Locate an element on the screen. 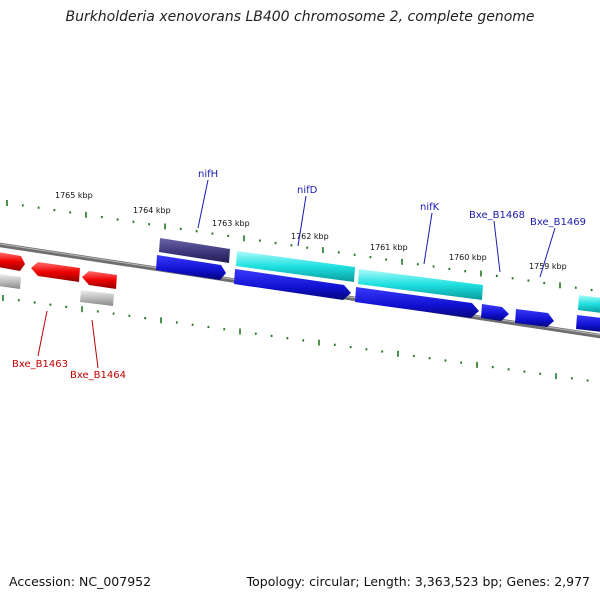 This screenshot has height=600, width=600. gene-arrow-cyan-right is located at coordinates (589, 304).